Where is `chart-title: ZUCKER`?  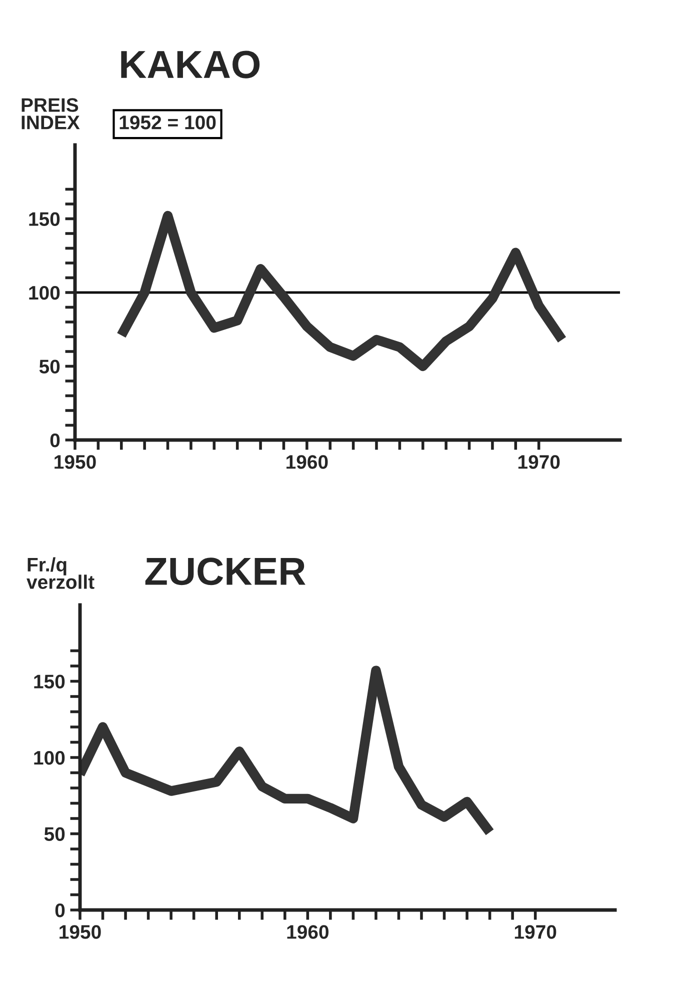
chart-title: ZUCKER is located at coordinates (225, 572).